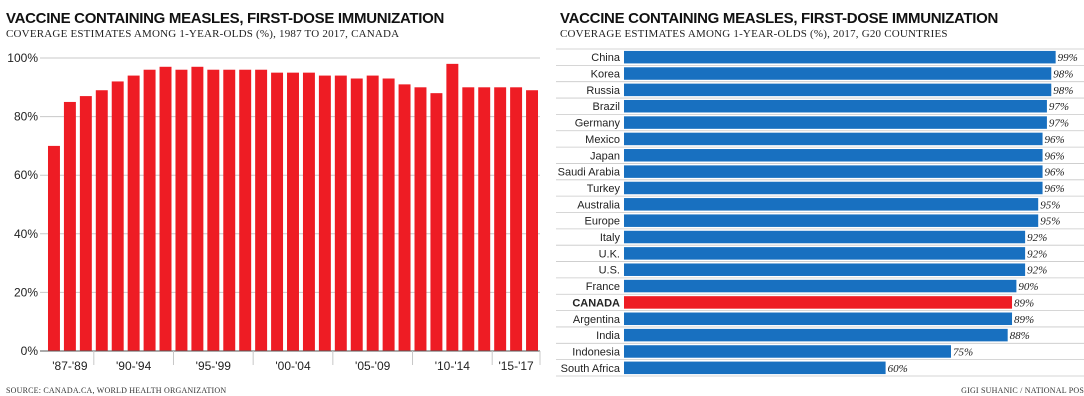  Describe the element at coordinates (1028, 287) in the screenshot. I see `value-label: 90%` at that location.